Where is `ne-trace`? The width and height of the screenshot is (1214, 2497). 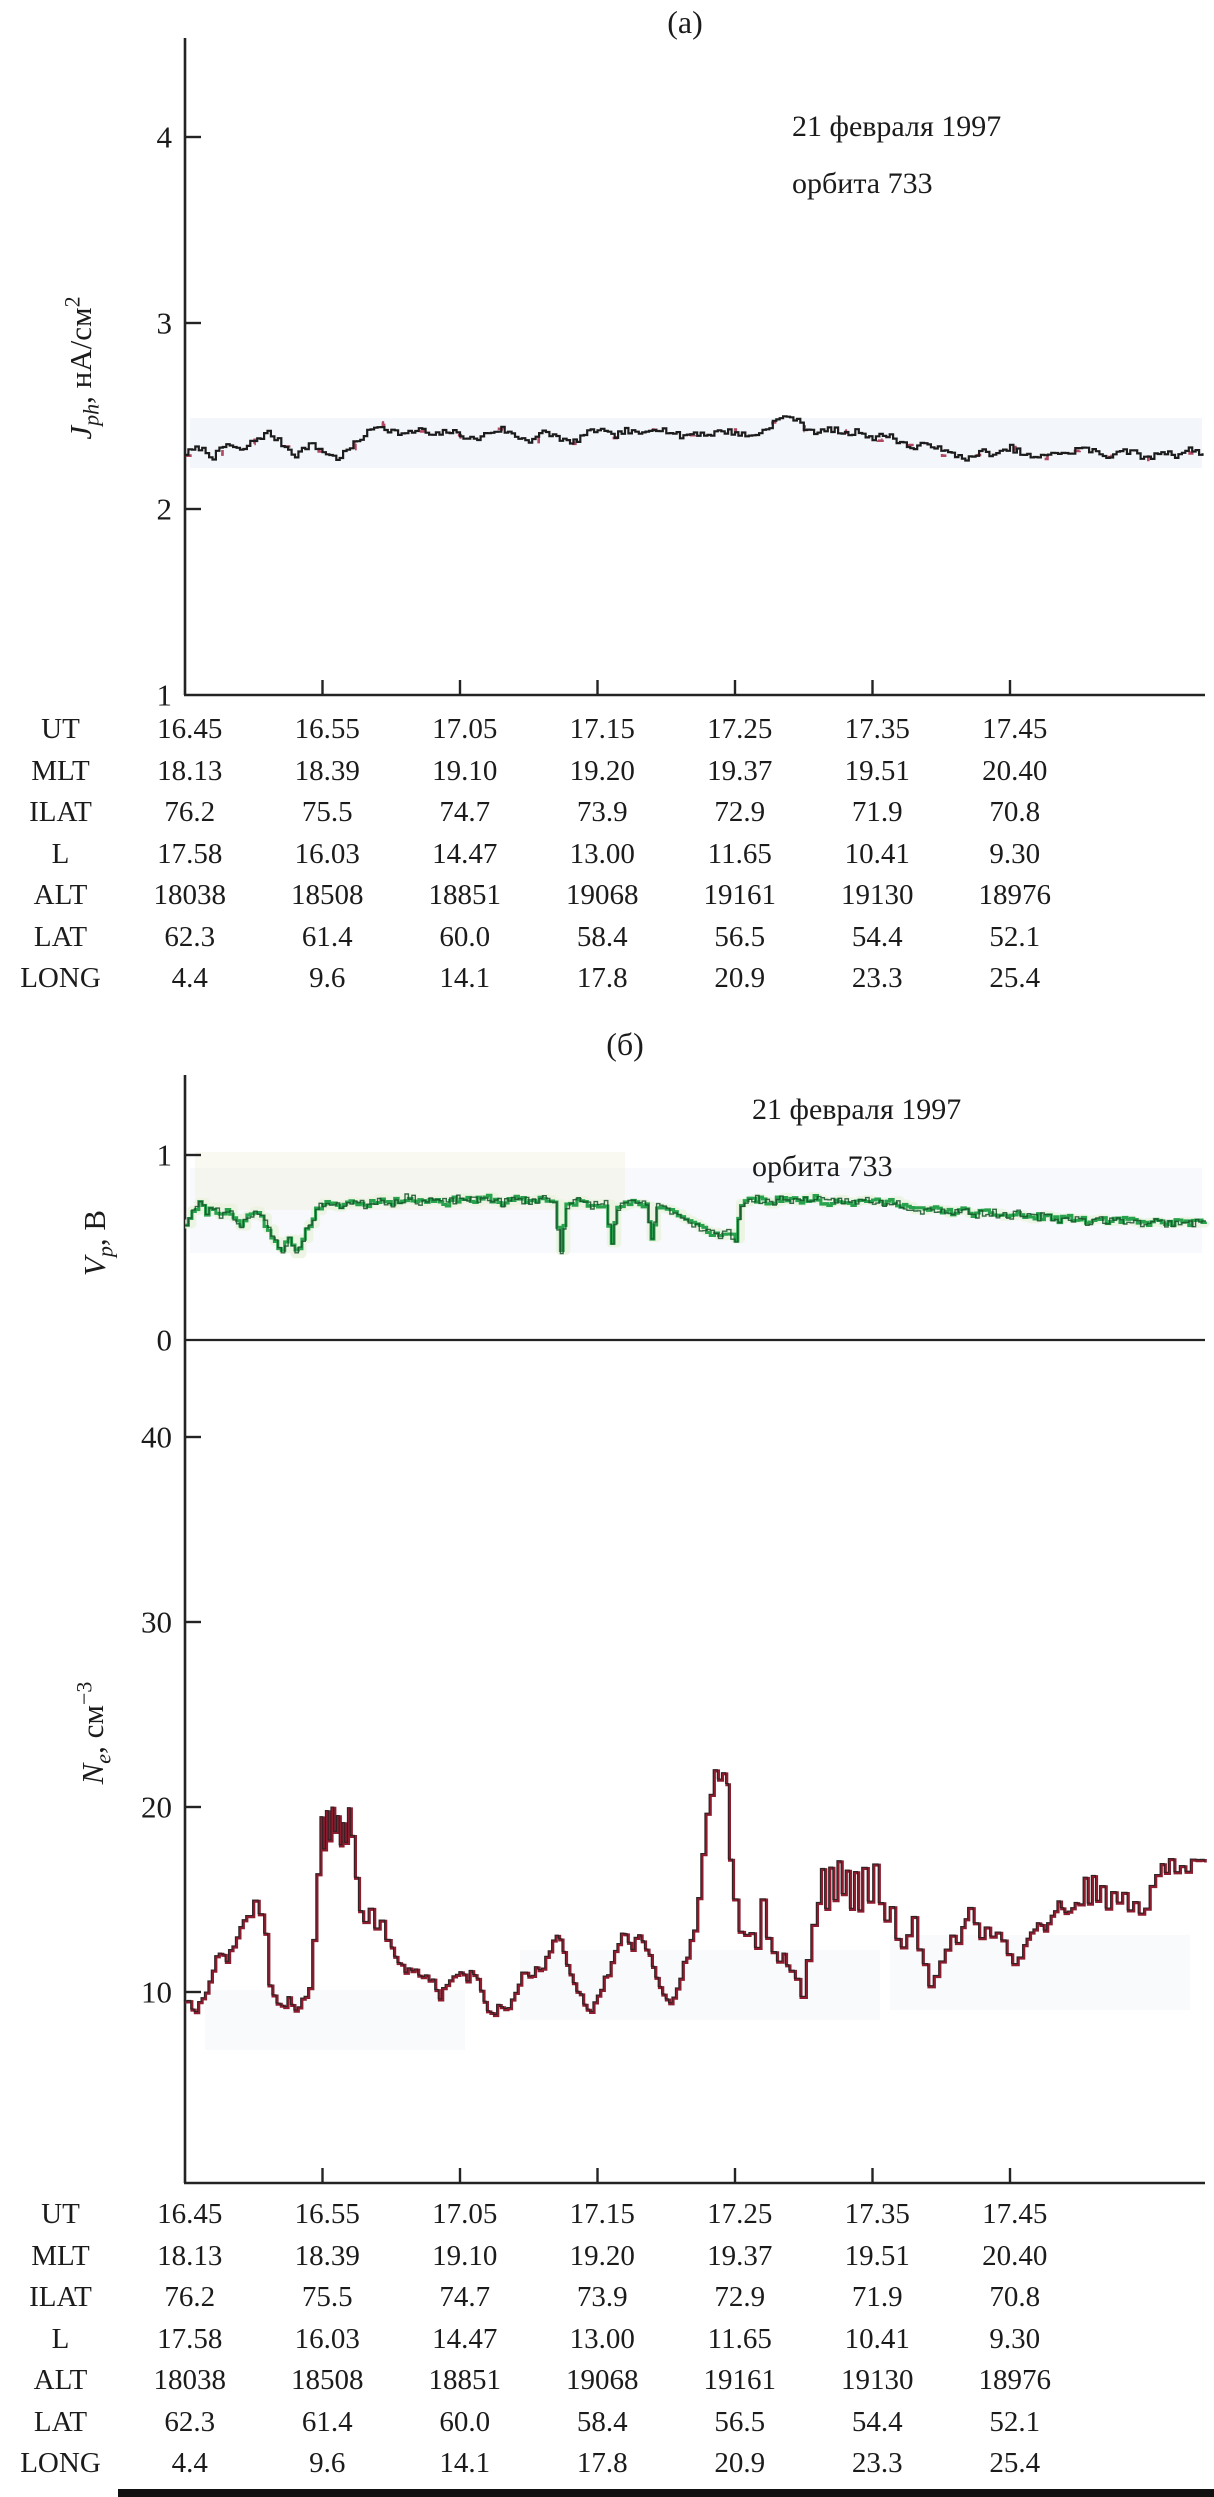 ne-trace is located at coordinates (695, 1893).